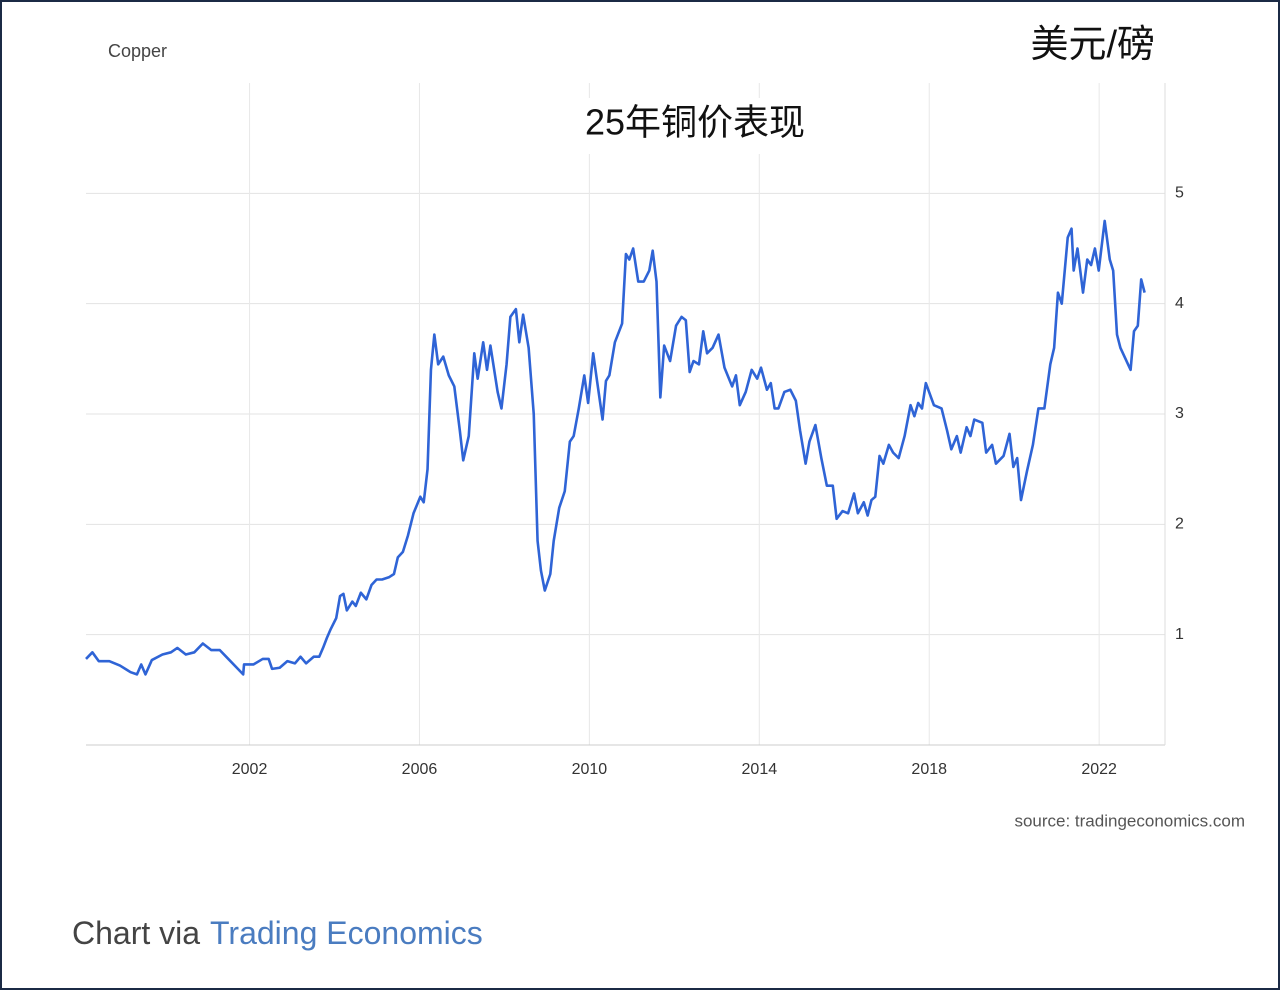  Describe the element at coordinates (695, 122) in the screenshot. I see `chart-title: 25年铜价表现` at that location.